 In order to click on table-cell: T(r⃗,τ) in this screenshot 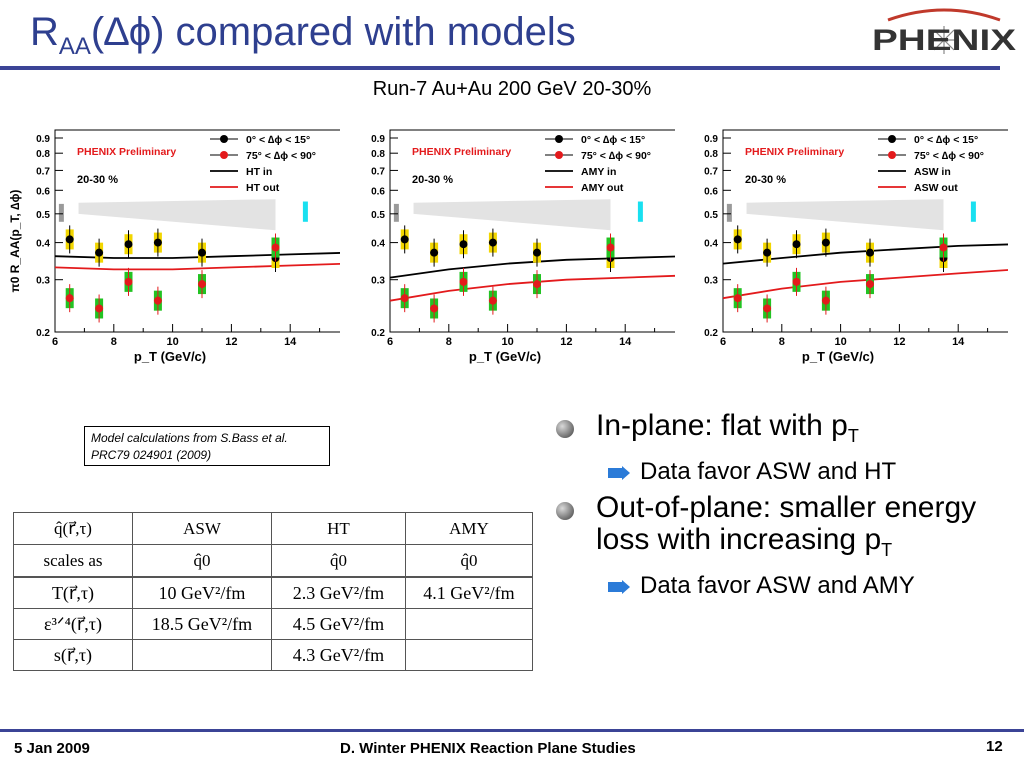, I will do `click(73, 593)`.